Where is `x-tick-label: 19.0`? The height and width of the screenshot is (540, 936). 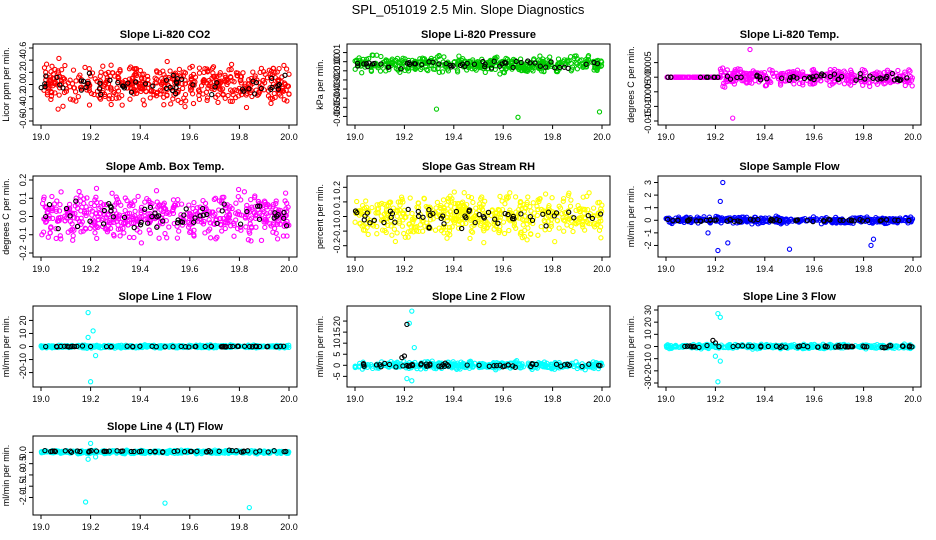 x-tick-label: 19.0 is located at coordinates (41, 269).